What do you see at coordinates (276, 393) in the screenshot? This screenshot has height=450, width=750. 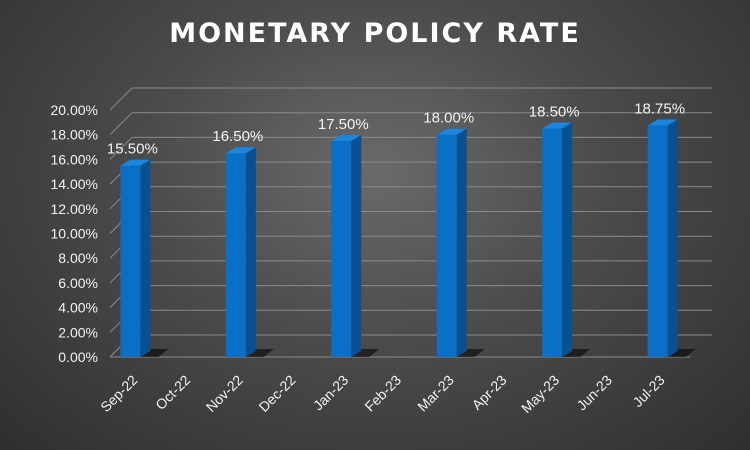 I see `x-tick-label: Dec-22` at bounding box center [276, 393].